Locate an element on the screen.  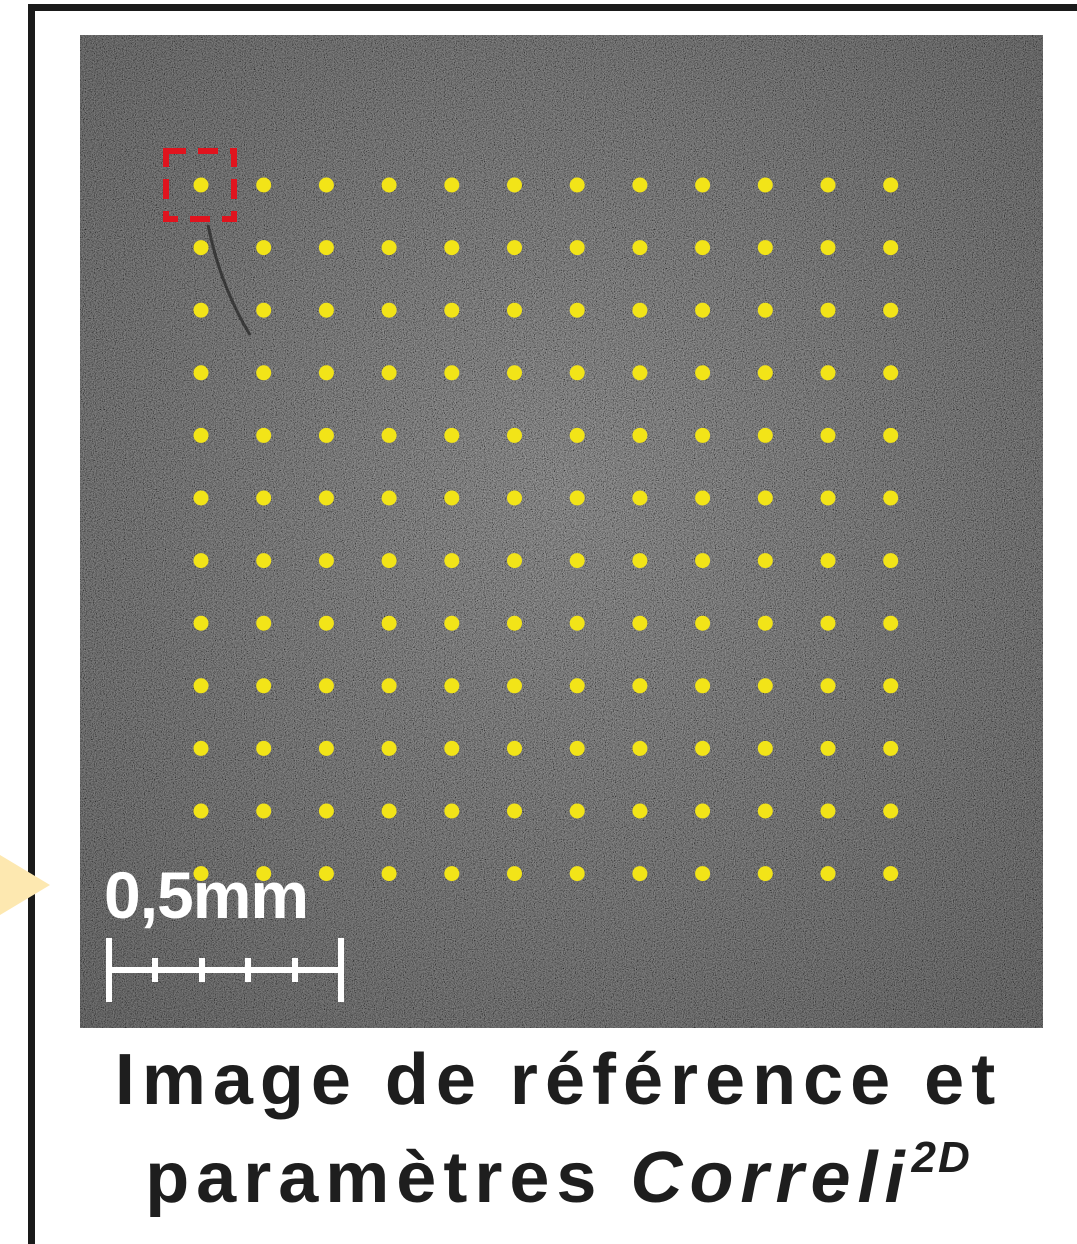
software-name: Correli is located at coordinates (771, 1178).